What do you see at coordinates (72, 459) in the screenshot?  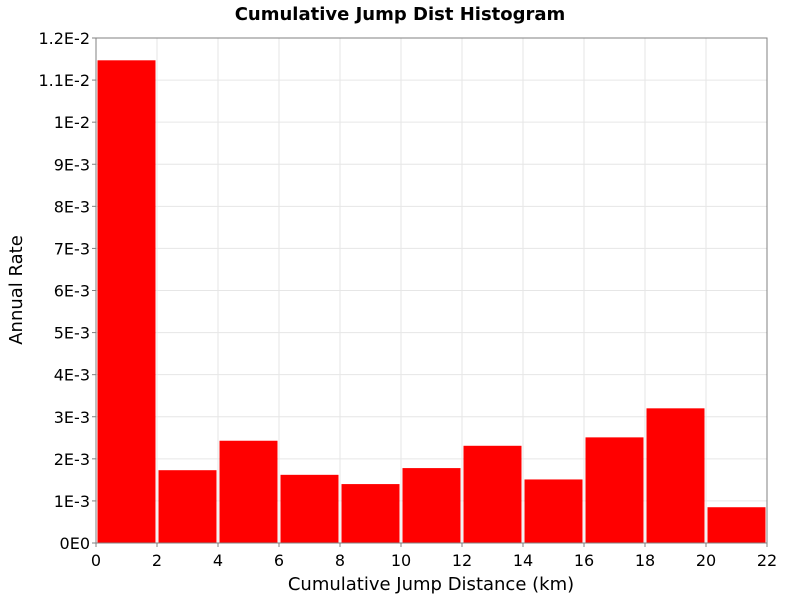 I see `y-tick-label: 2E-3` at bounding box center [72, 459].